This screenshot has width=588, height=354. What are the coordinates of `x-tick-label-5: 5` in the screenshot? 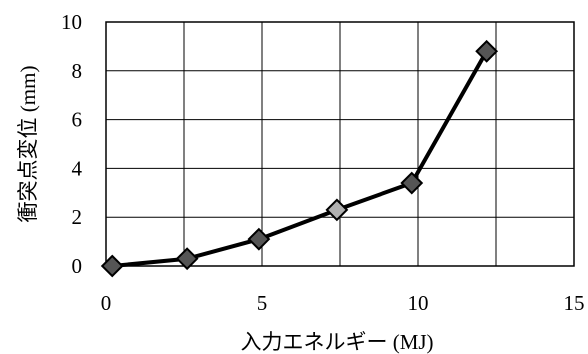 It's located at (262, 303).